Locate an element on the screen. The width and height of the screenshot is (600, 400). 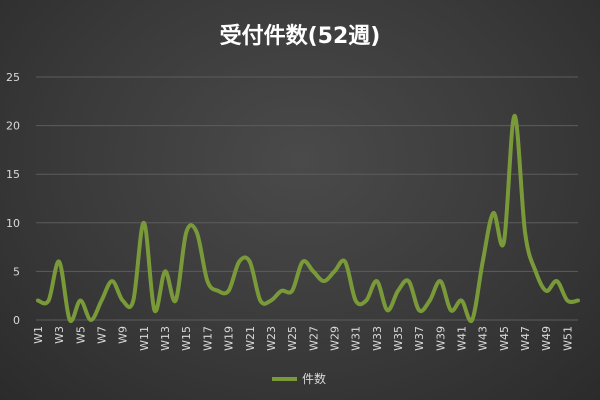
x-tick-label: W21 is located at coordinates (250, 338).